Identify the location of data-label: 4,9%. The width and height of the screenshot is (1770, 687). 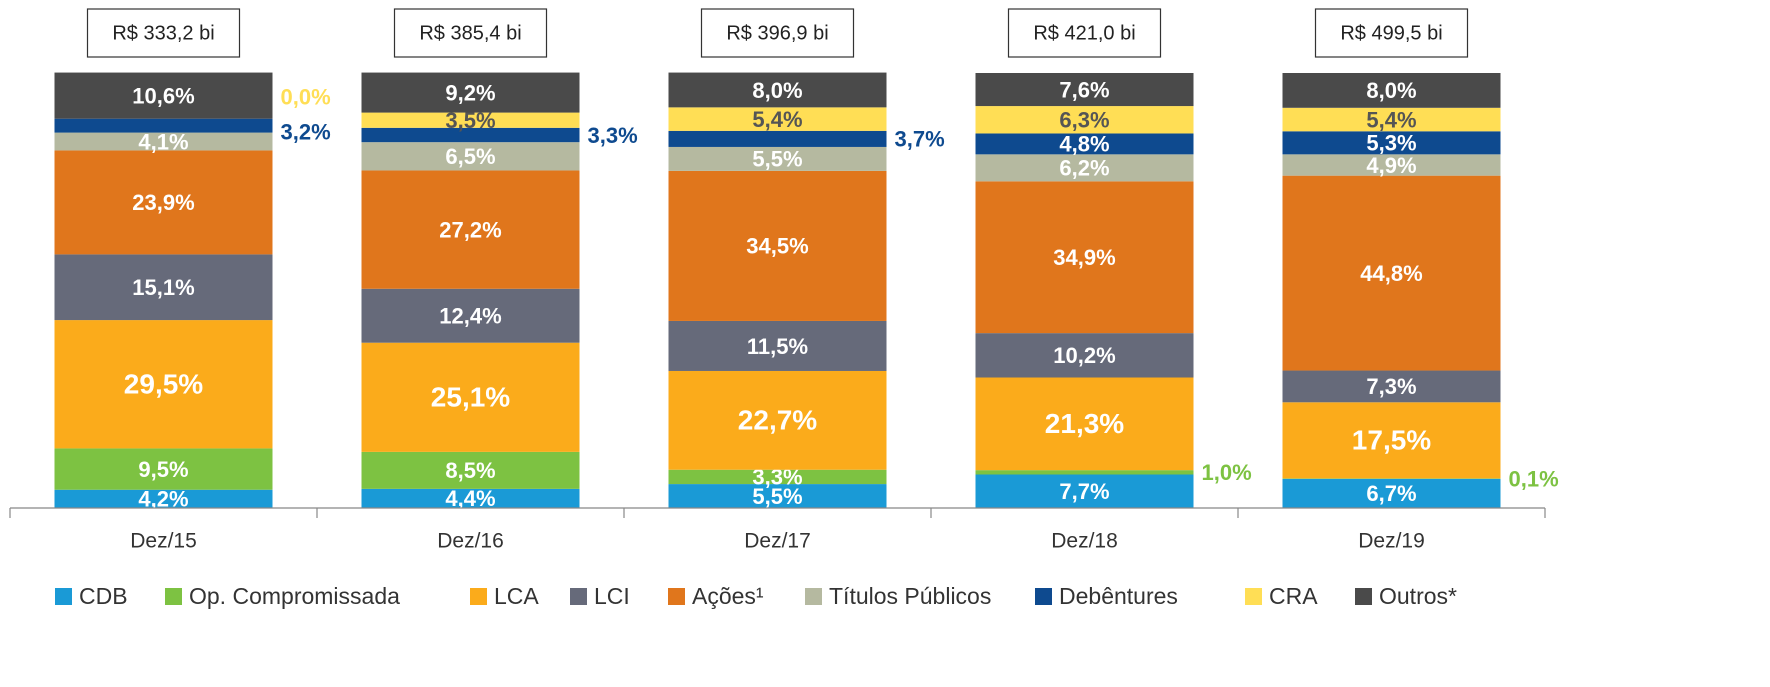
(1391, 165).